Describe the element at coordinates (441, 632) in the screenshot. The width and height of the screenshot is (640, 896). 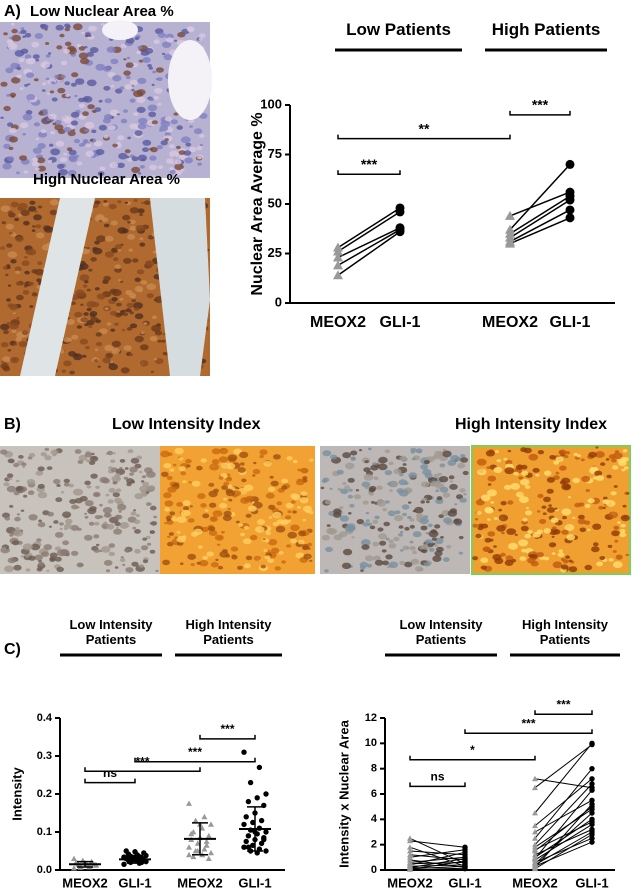
I see `group-label: Low Intensity Patients` at that location.